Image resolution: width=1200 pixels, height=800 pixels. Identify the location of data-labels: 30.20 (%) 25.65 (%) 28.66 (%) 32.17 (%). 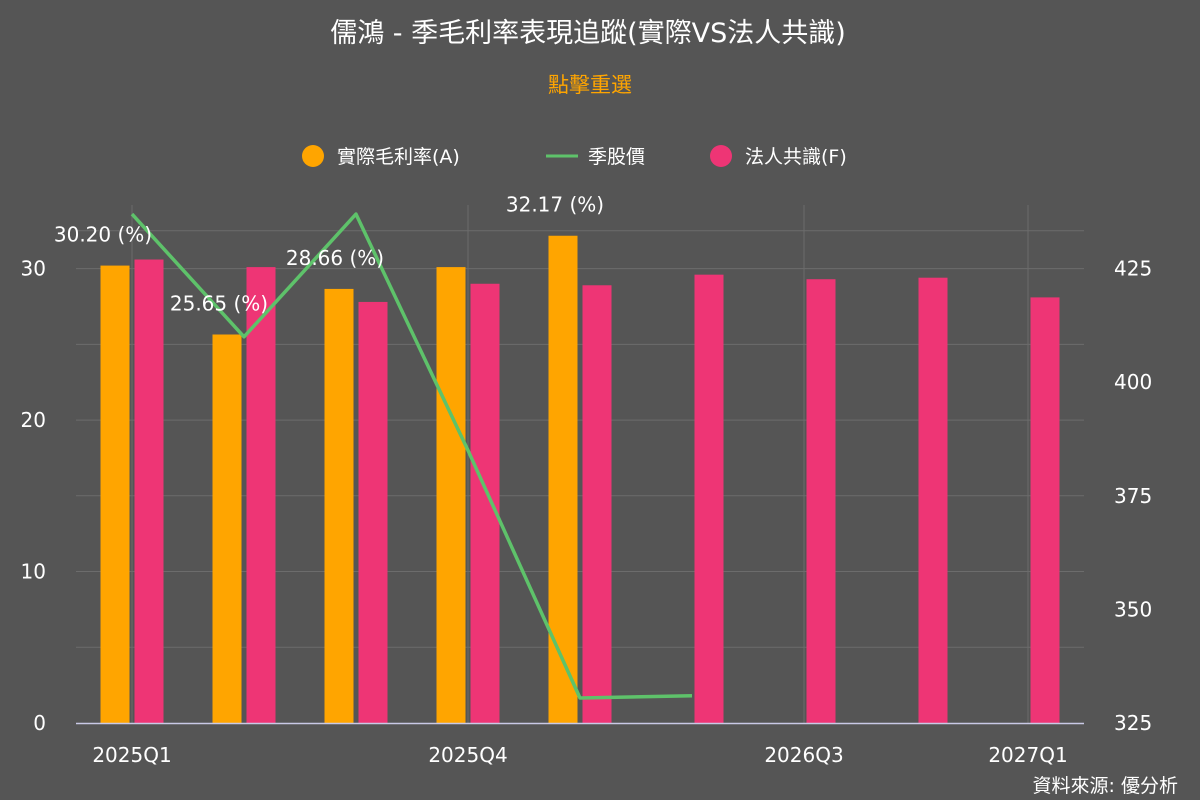
(329, 254).